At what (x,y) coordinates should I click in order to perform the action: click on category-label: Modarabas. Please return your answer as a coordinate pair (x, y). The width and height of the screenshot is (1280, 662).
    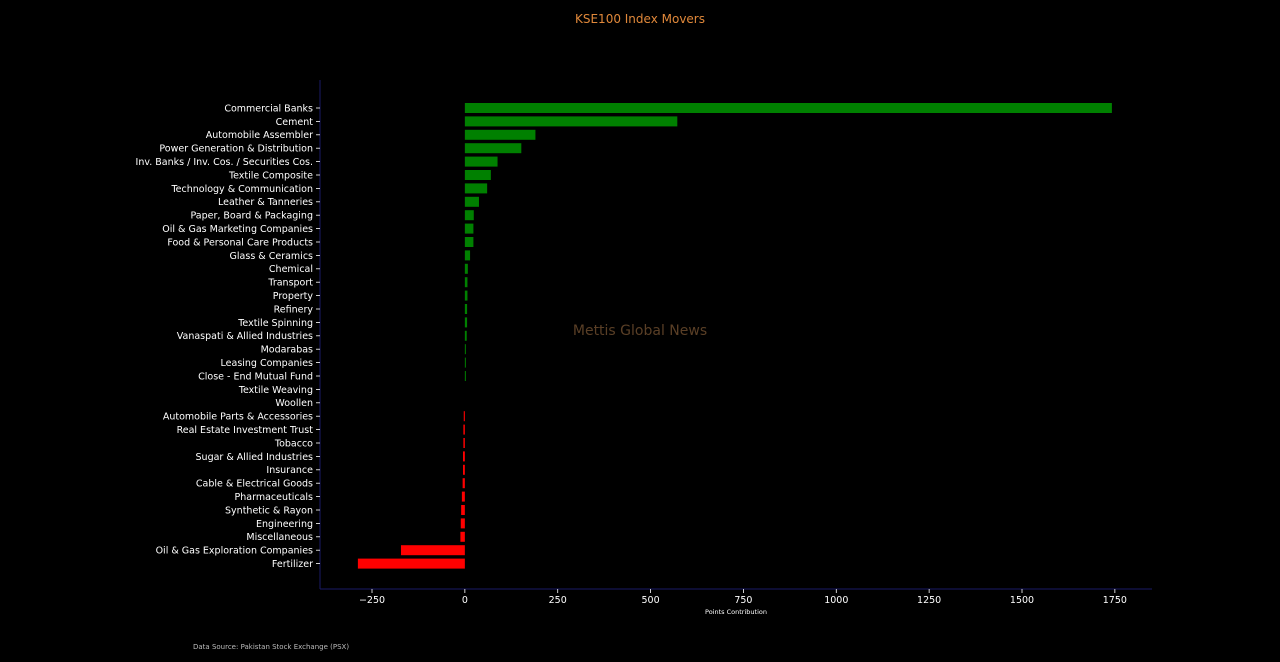
    Looking at the image, I should click on (287, 350).